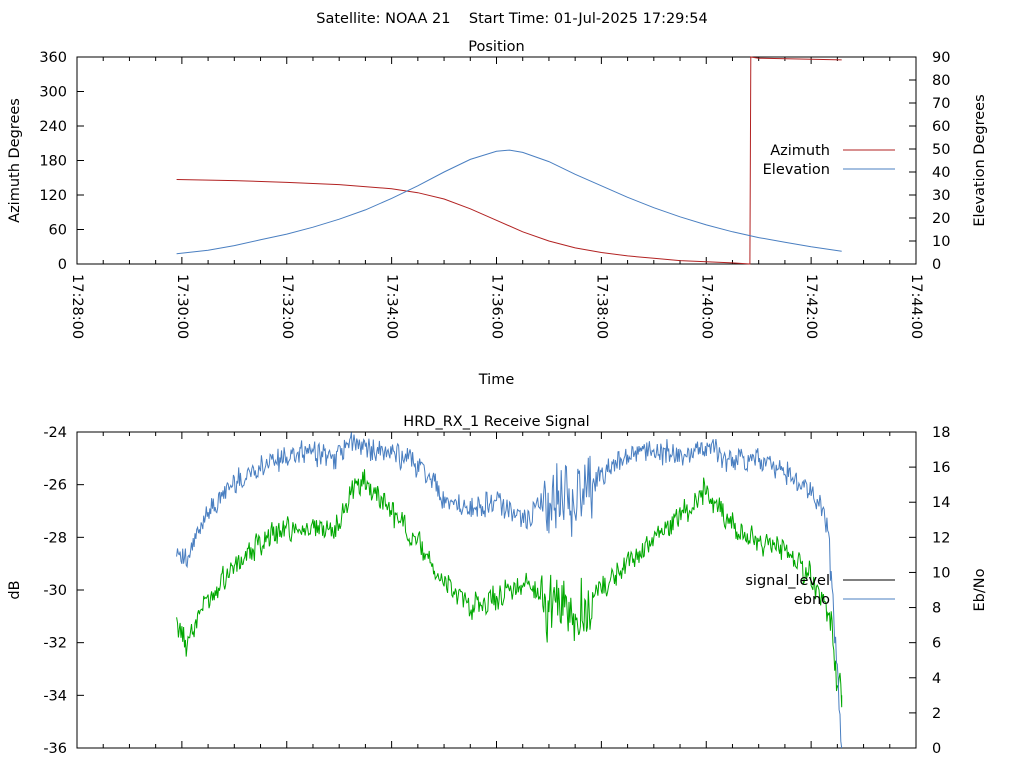 The width and height of the screenshot is (1024, 768). What do you see at coordinates (941, 219) in the screenshot?
I see `y2-tick-label: 20` at bounding box center [941, 219].